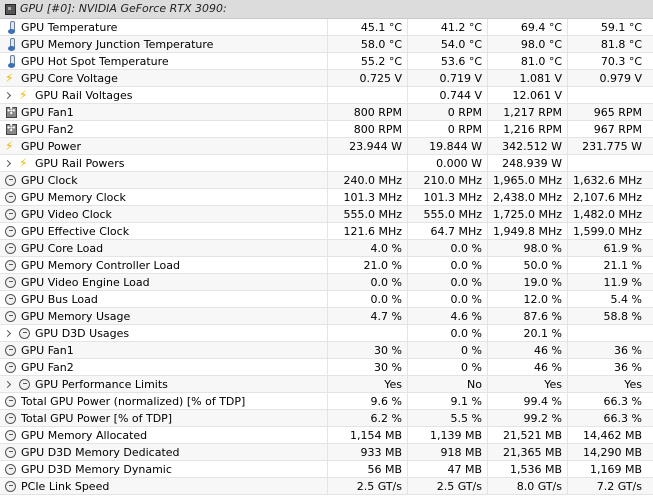  Describe the element at coordinates (527, 418) in the screenshot. I see `maximum-value: 99.2 %` at that location.